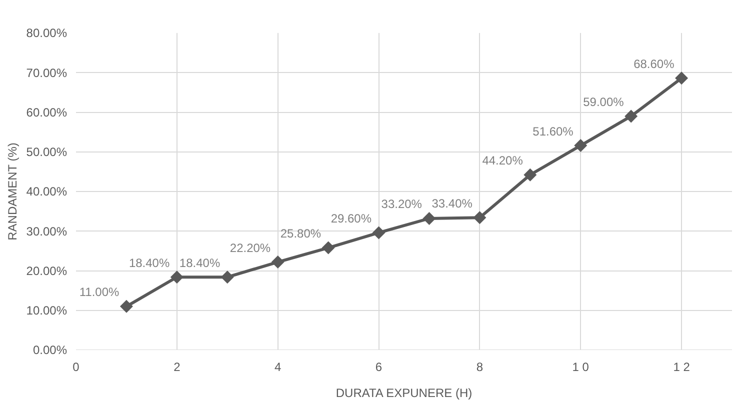 The width and height of the screenshot is (748, 410). What do you see at coordinates (47, 231) in the screenshot?
I see `y-tick-label: 30.00%` at bounding box center [47, 231].